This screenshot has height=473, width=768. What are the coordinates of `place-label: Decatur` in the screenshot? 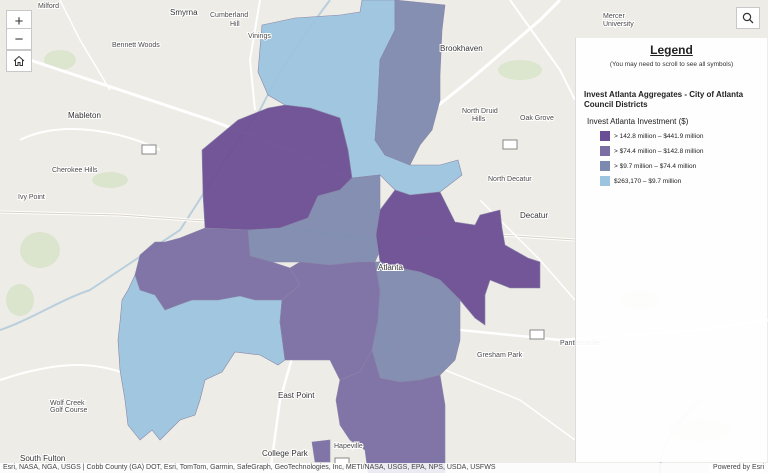 It's located at (534, 215).